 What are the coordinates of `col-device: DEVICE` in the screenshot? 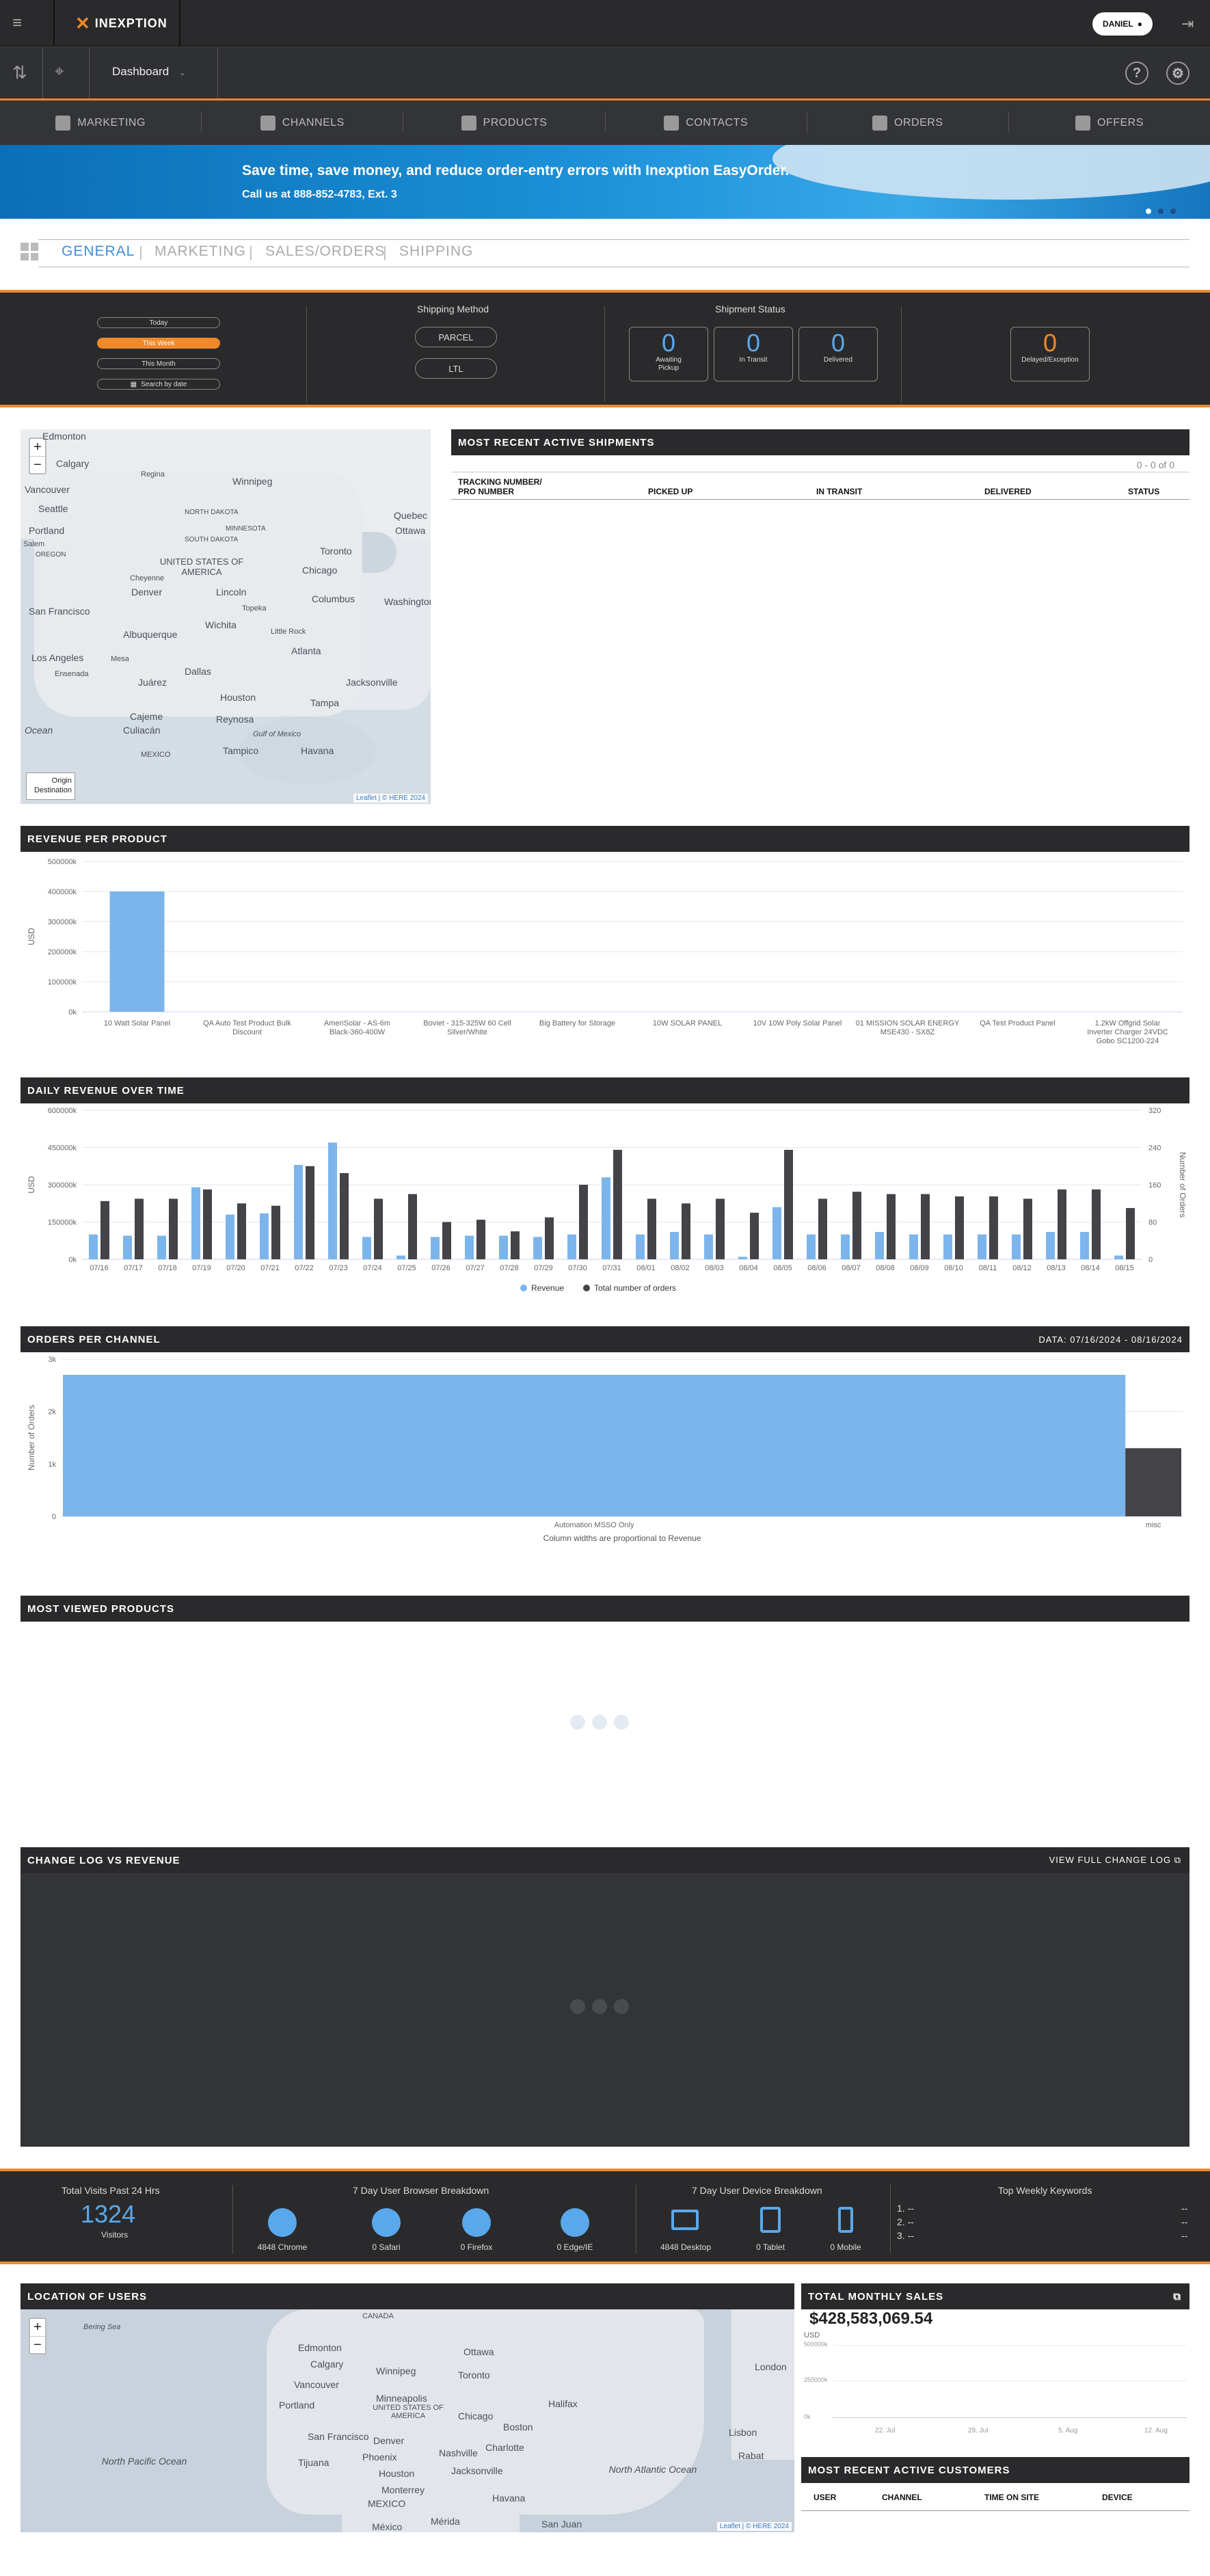 It's located at (1117, 2497).